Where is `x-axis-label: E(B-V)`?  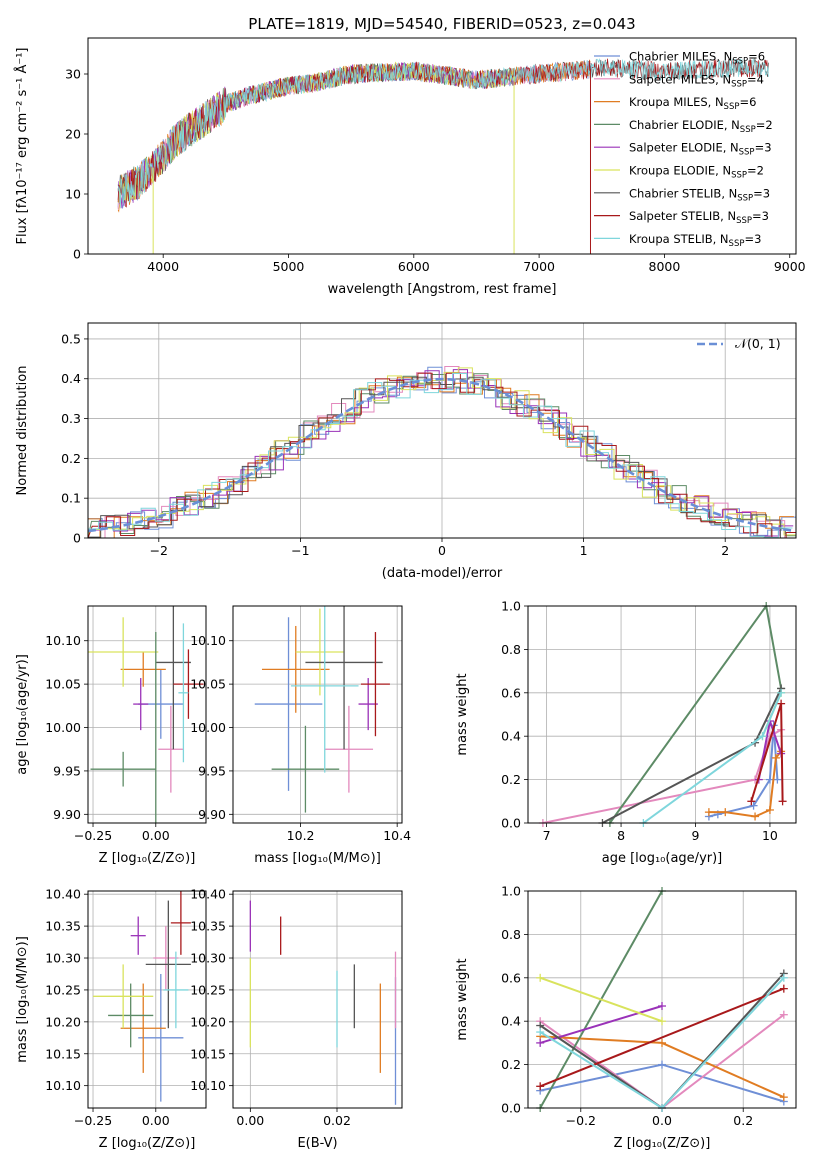
x-axis-label: E(B-V) is located at coordinates (317, 1143).